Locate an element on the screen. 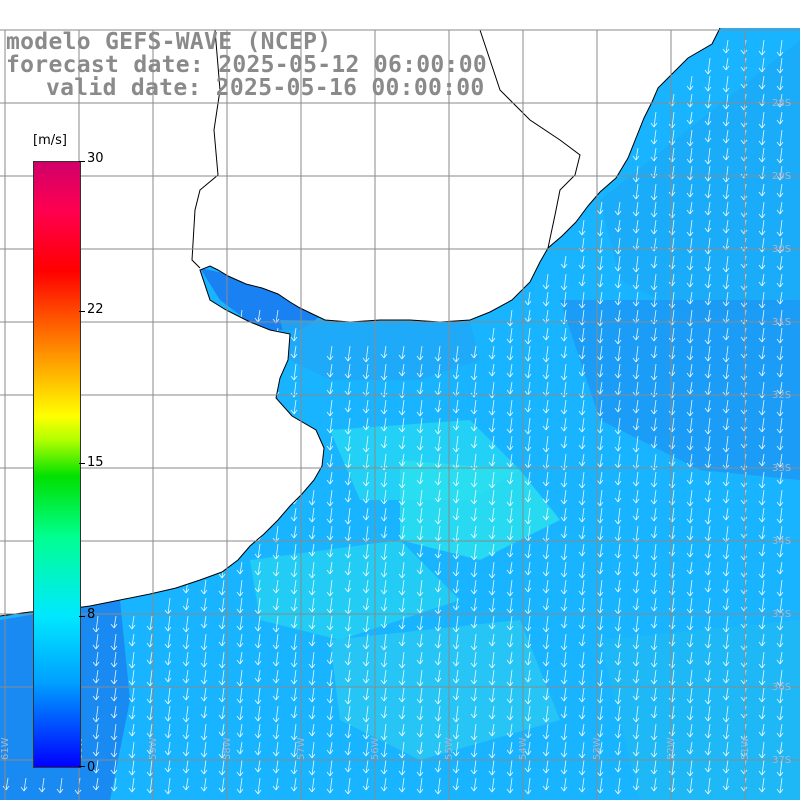  colorbar-tick-15: 15 is located at coordinates (95, 462).